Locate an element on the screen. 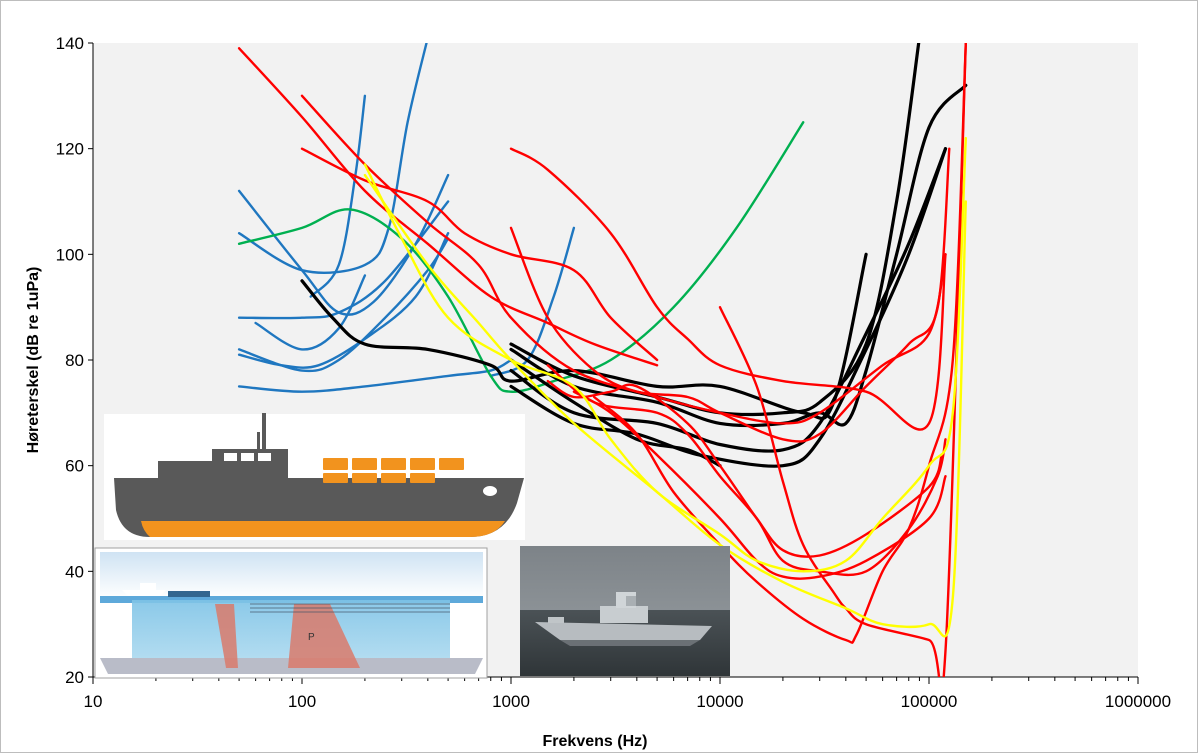 Image resolution: width=1198 pixels, height=753 pixels. x-tick-label: 100 is located at coordinates (302, 701).